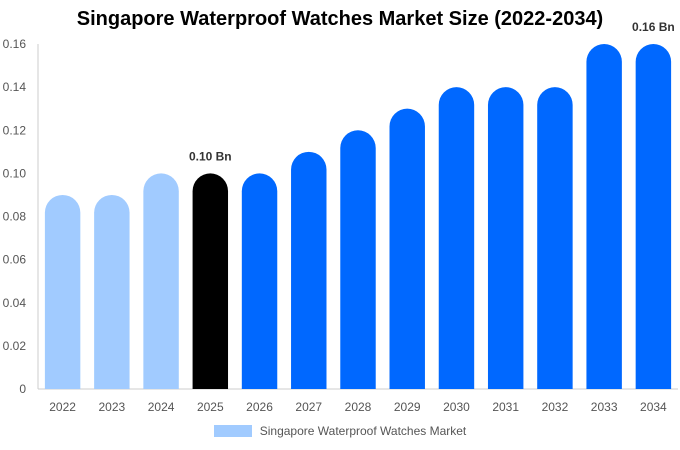  I want to click on bar-2024, so click(161, 281).